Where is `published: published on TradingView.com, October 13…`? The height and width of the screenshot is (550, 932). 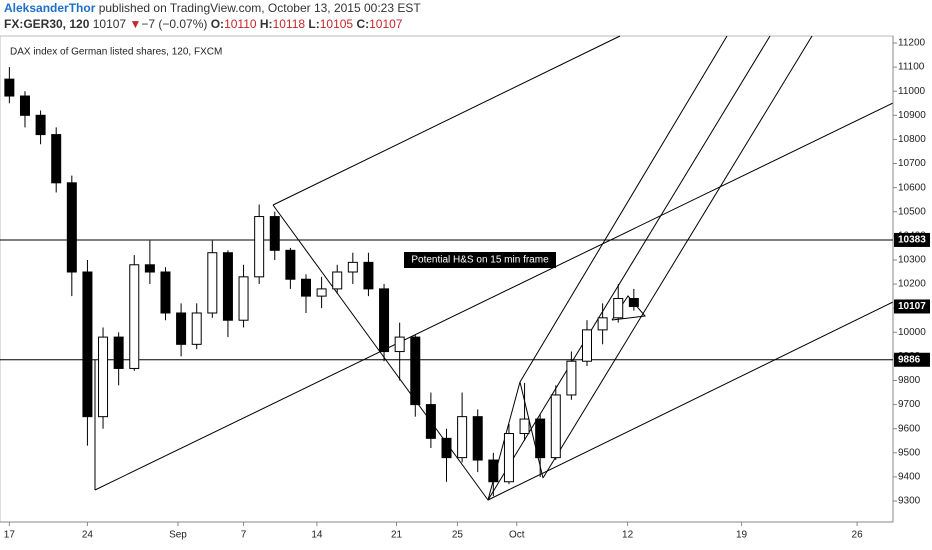
published: published on TradingView.com, October 13… is located at coordinates (259, 8).